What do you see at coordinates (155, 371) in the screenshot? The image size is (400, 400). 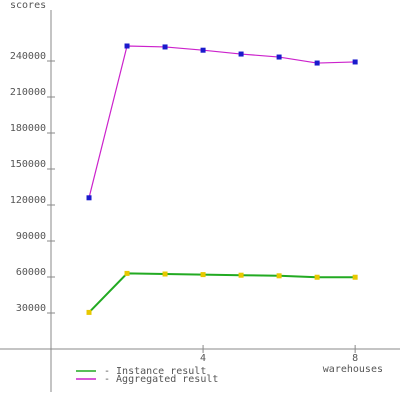 I see `legend-label: - Instance result` at bounding box center [155, 371].